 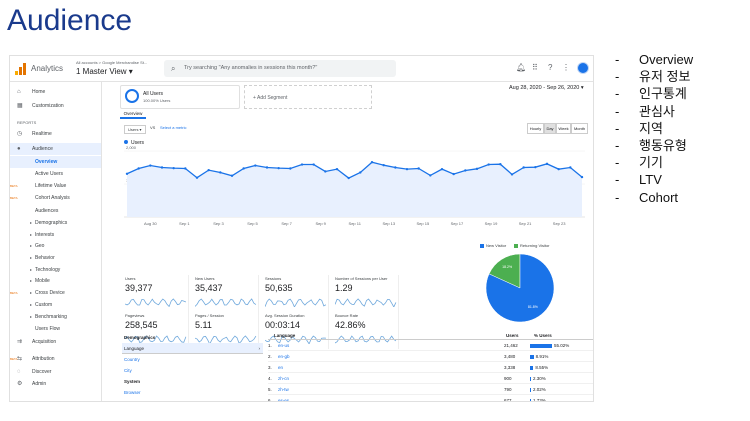 What do you see at coordinates (579, 128) in the screenshot?
I see `gran-month: Month` at bounding box center [579, 128].